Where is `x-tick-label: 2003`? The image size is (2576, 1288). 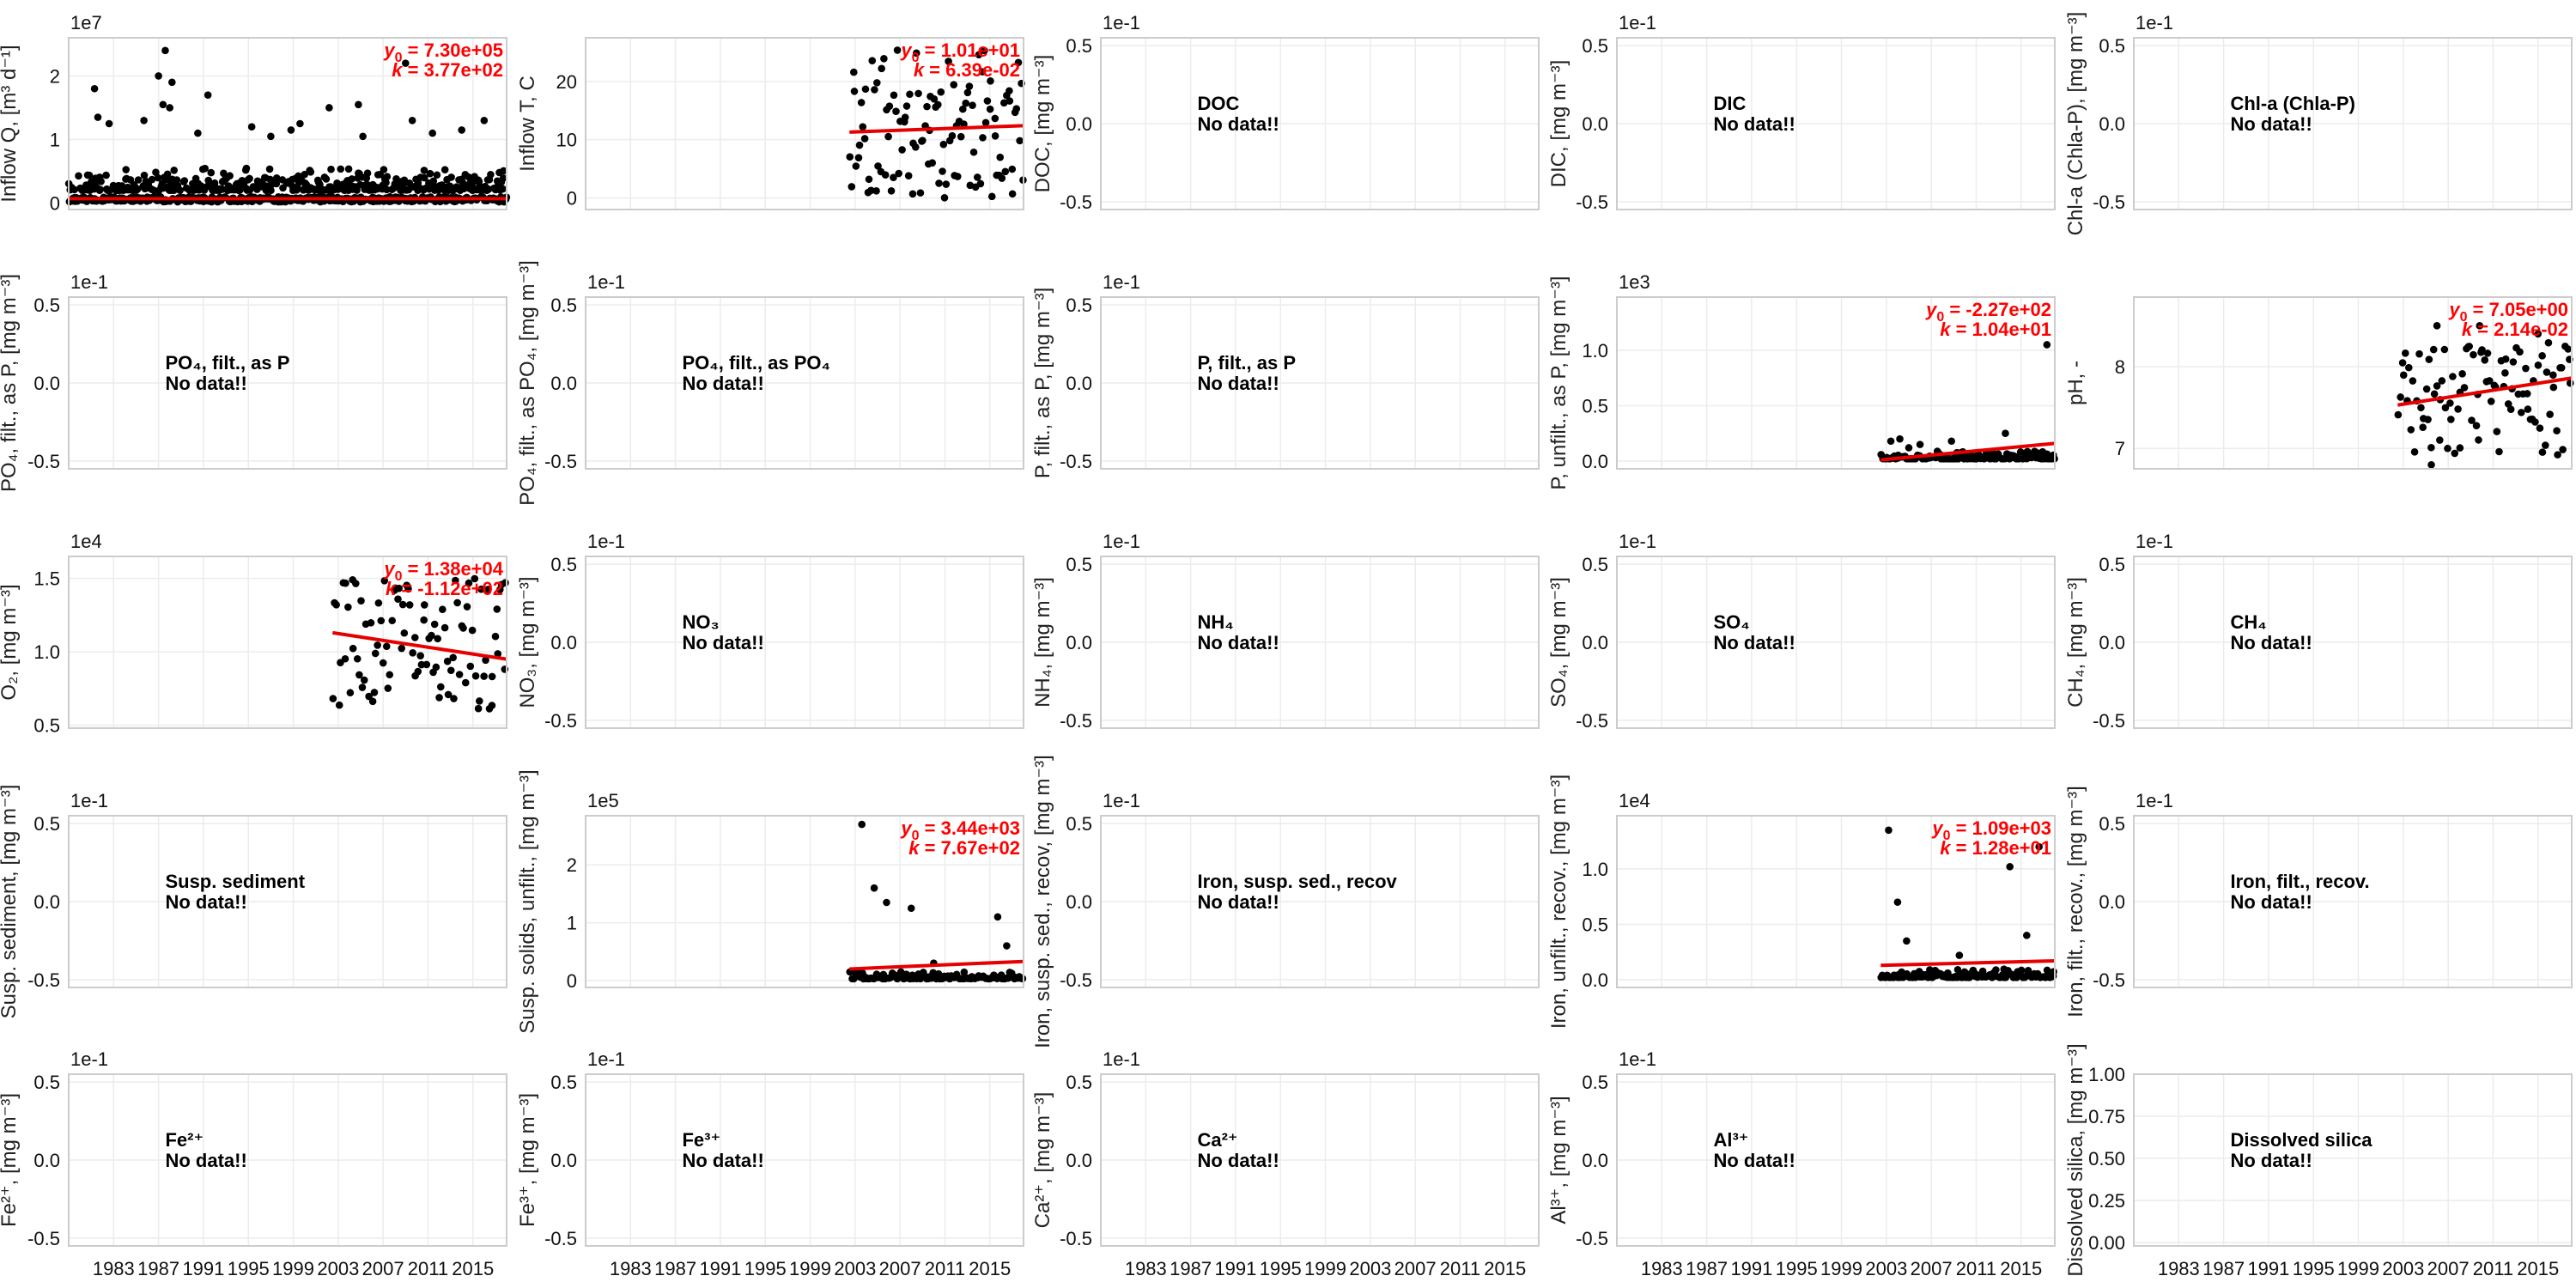 x-tick-label: 2003 is located at coordinates (855, 1268).